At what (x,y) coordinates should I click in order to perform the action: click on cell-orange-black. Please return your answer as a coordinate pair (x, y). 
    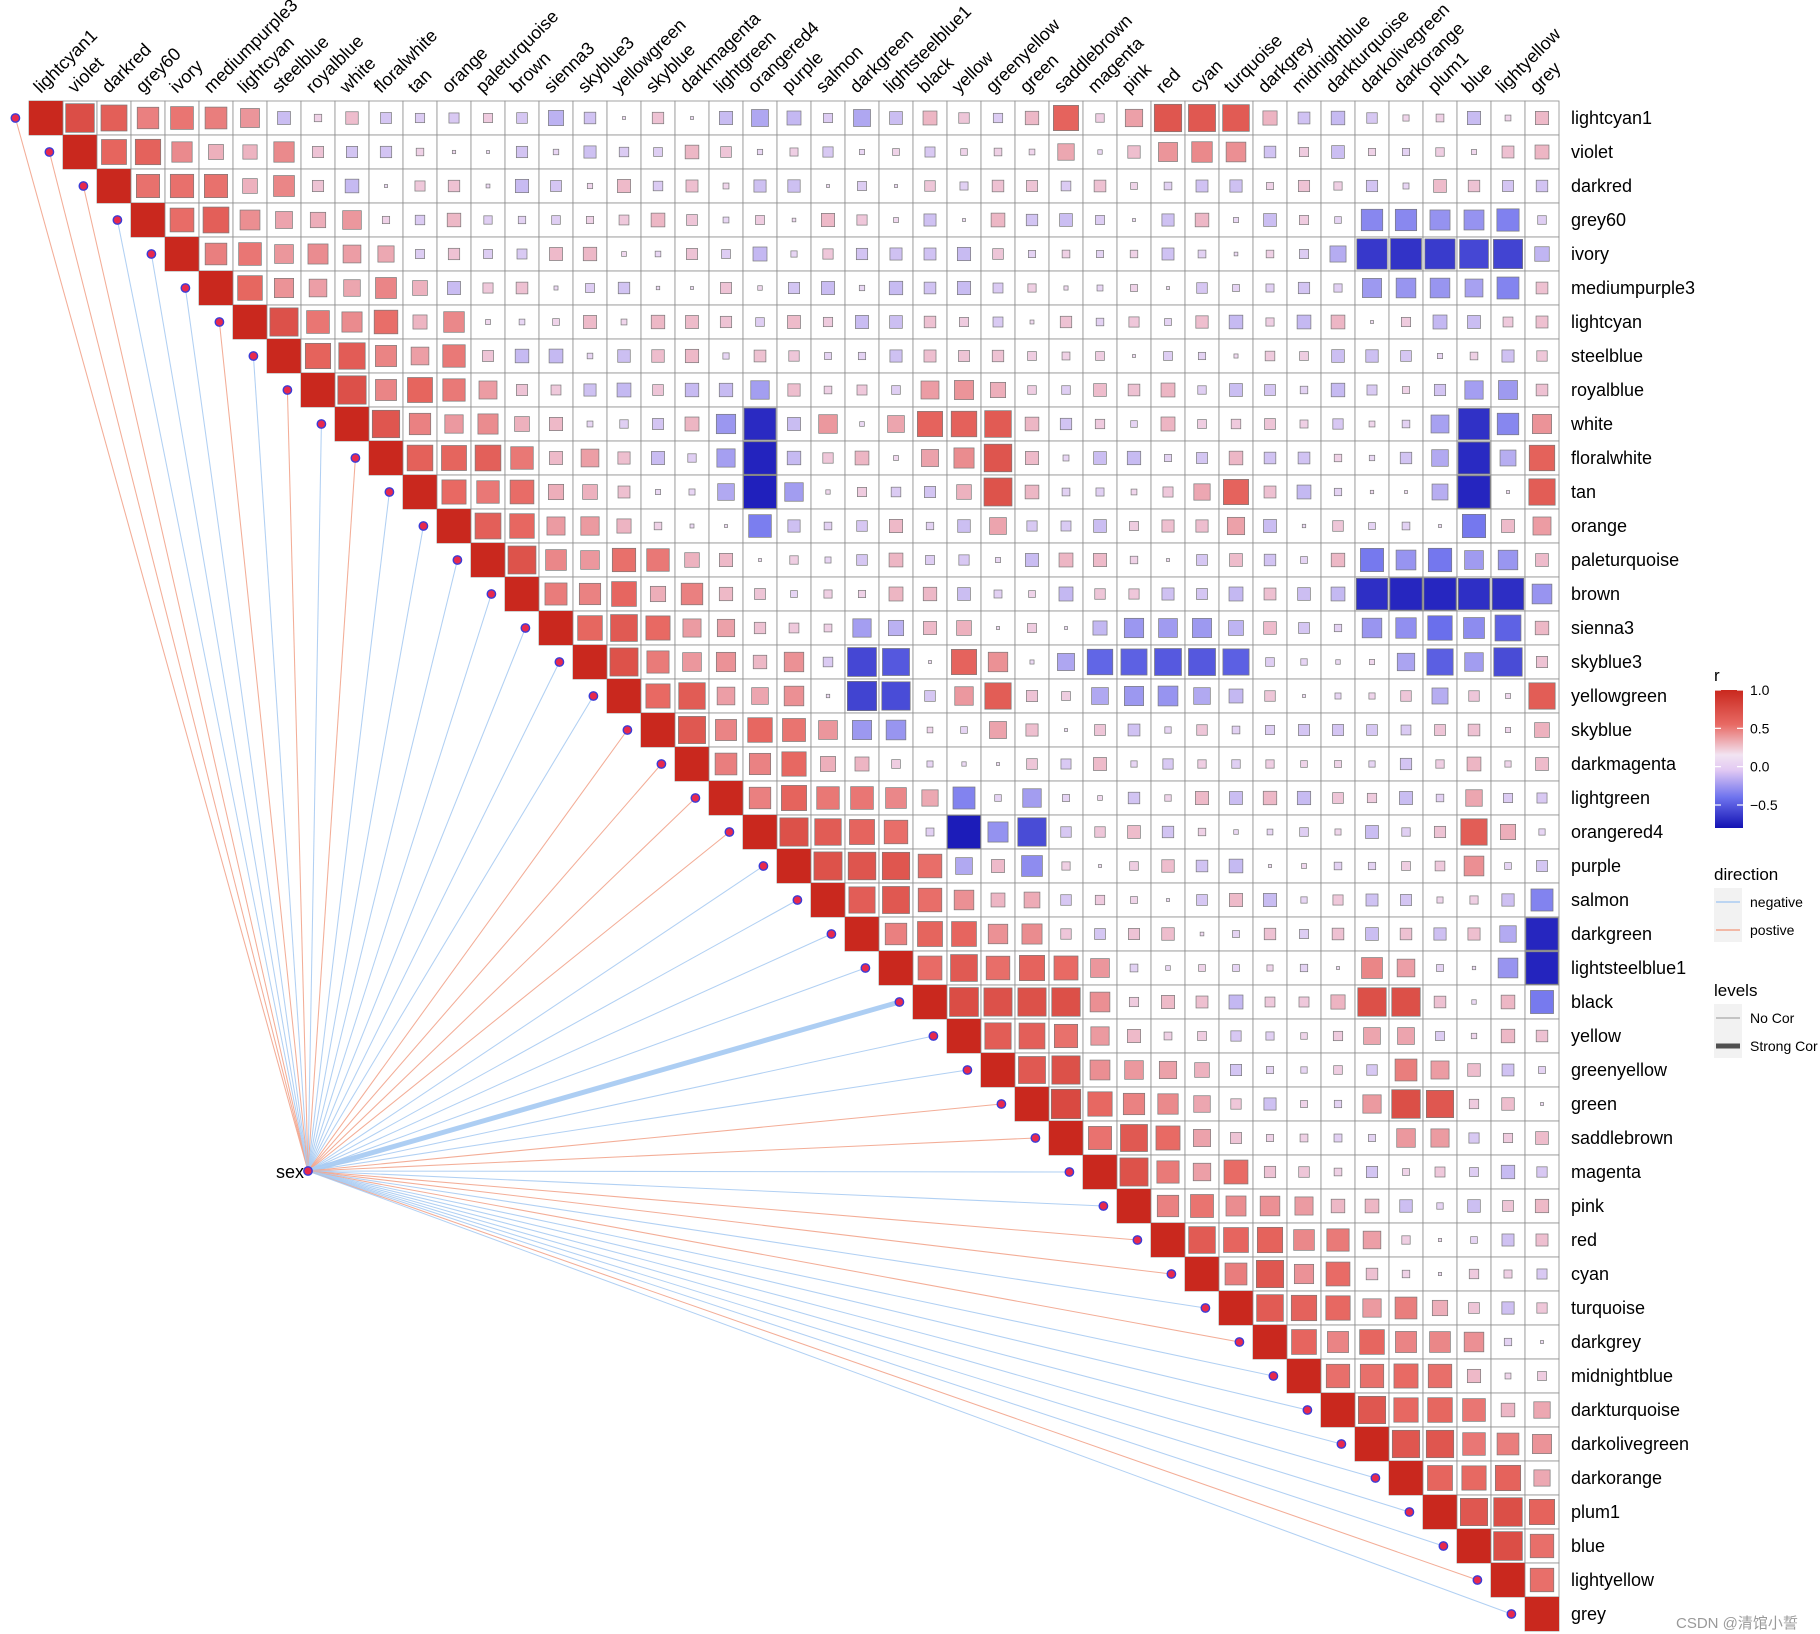
    Looking at the image, I should click on (930, 526).